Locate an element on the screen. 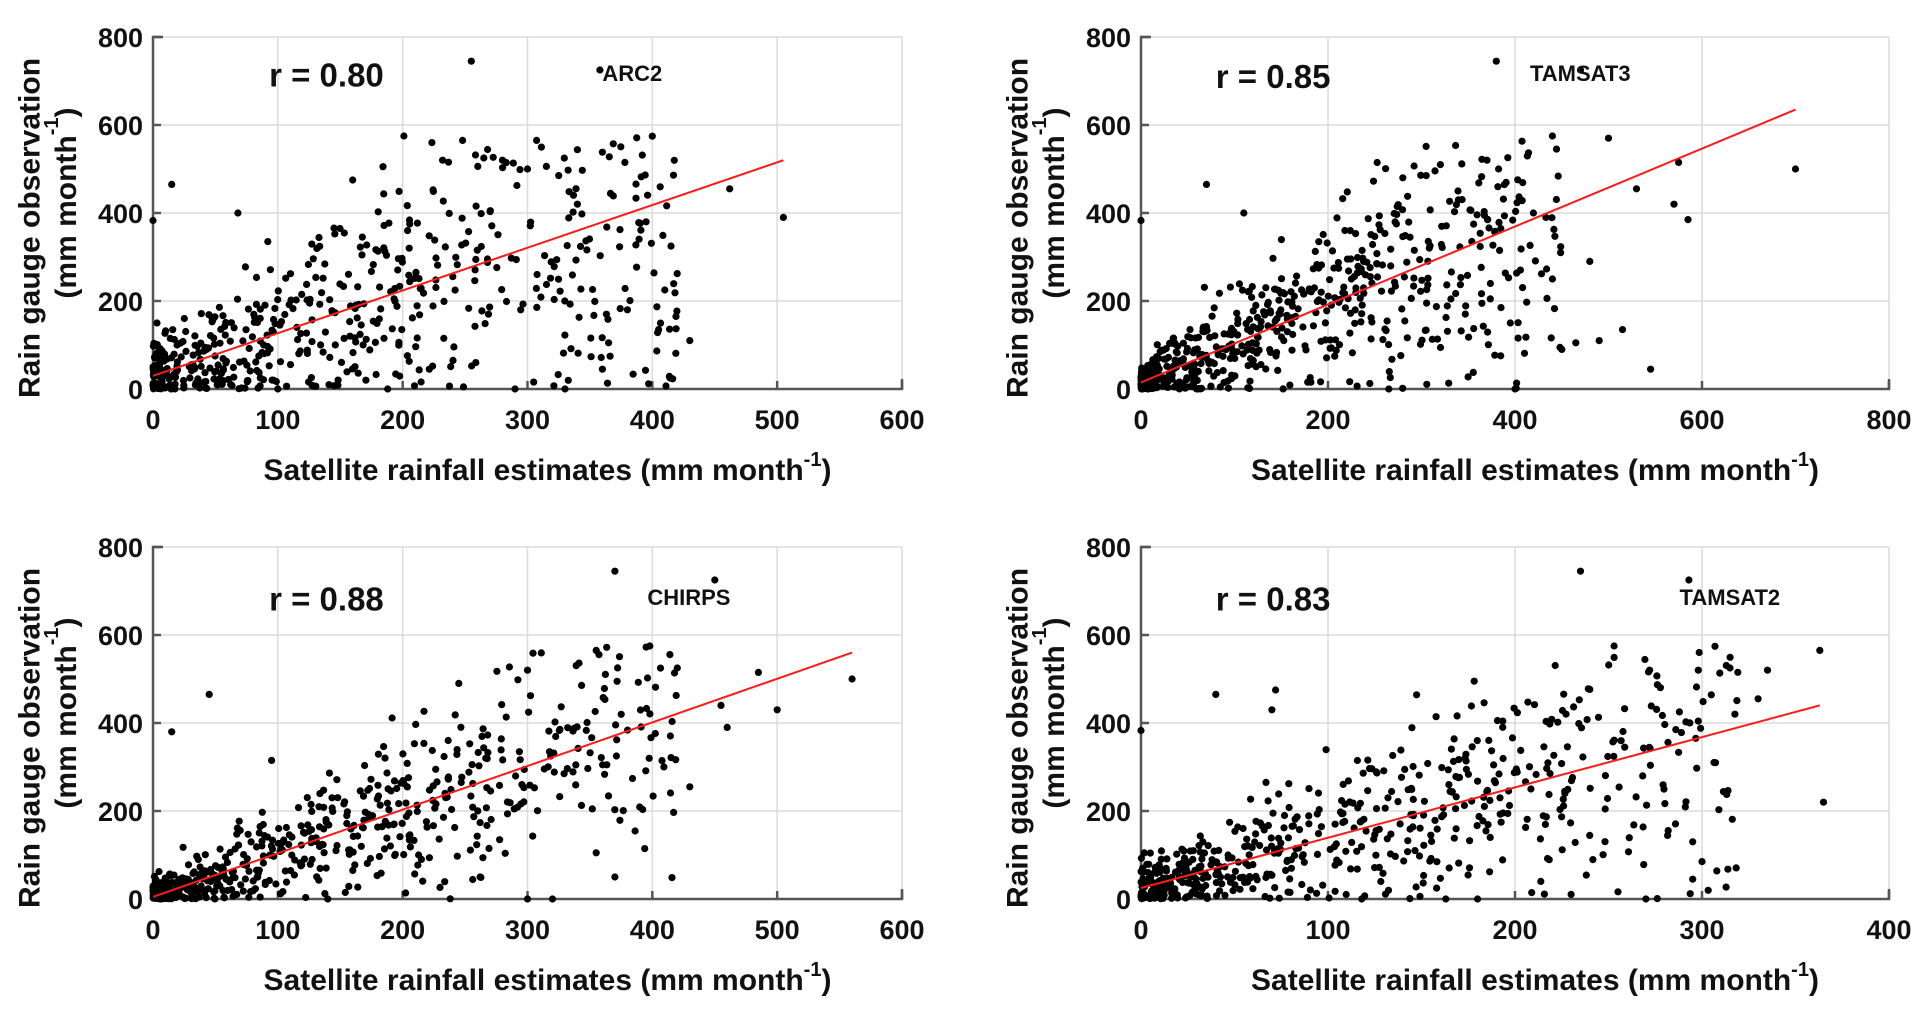  y-tick-label: 200 is located at coordinates (120, 812).